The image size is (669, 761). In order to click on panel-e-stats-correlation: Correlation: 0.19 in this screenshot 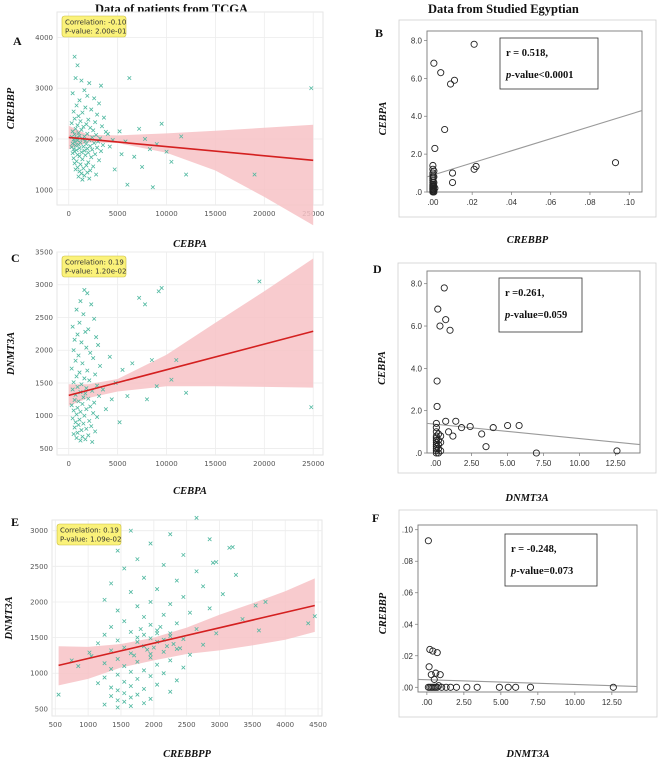, I will do `click(89, 531)`.